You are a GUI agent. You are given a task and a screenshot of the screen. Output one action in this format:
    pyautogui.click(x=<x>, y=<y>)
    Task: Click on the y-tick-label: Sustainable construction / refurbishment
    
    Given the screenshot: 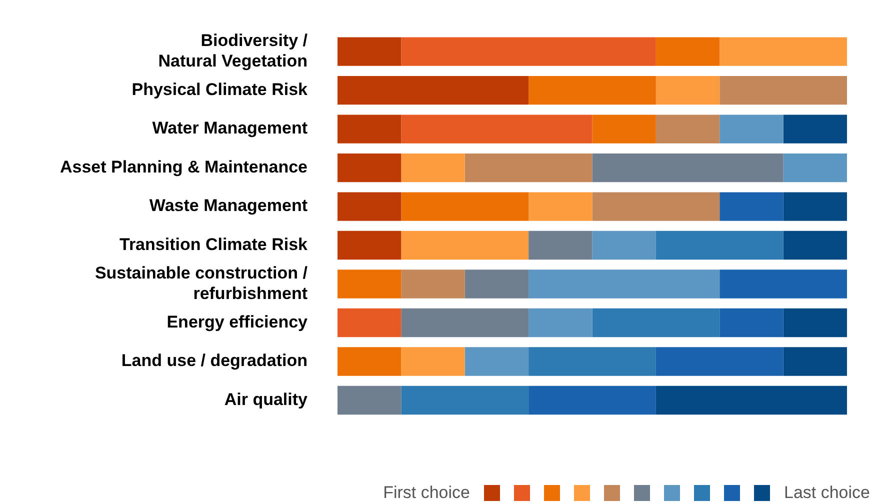 What is the action you would take?
    pyautogui.click(x=201, y=283)
    